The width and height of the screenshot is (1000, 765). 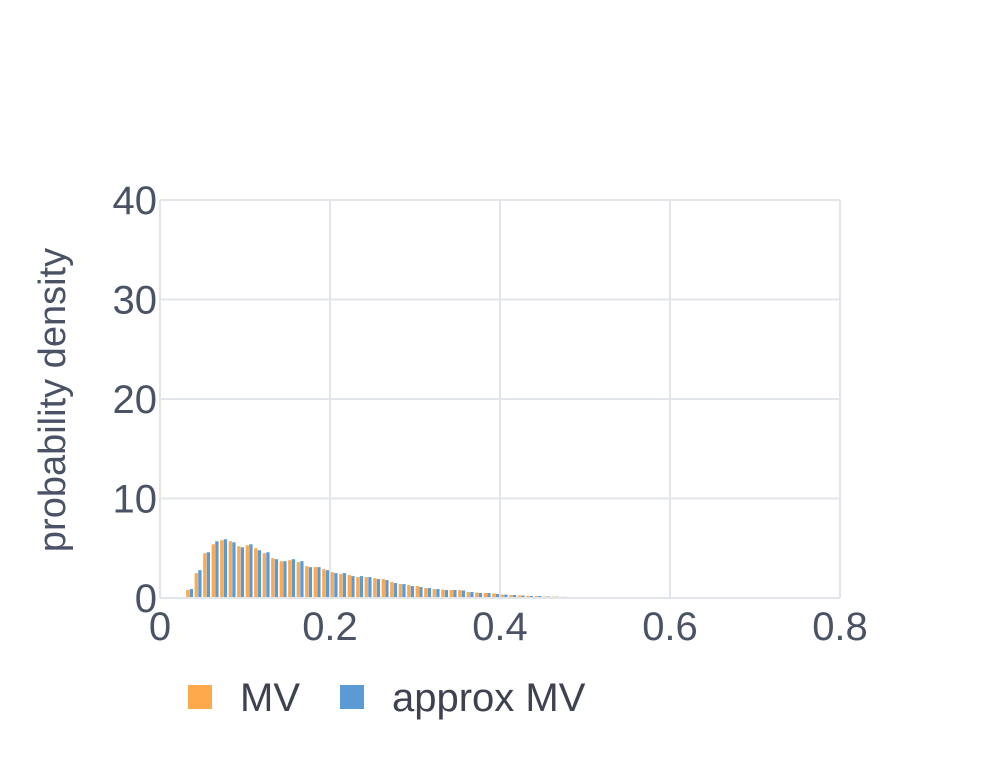 What do you see at coordinates (200, 697) in the screenshot?
I see `legend-swatch-mv` at bounding box center [200, 697].